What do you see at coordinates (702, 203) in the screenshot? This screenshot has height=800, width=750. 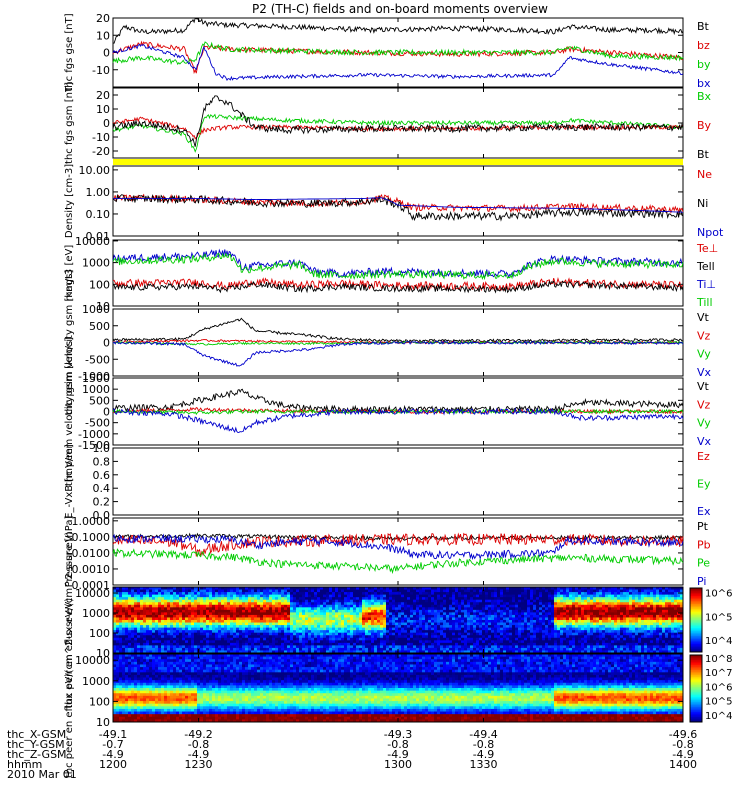 I see `legend-entry: Ni` at bounding box center [702, 203].